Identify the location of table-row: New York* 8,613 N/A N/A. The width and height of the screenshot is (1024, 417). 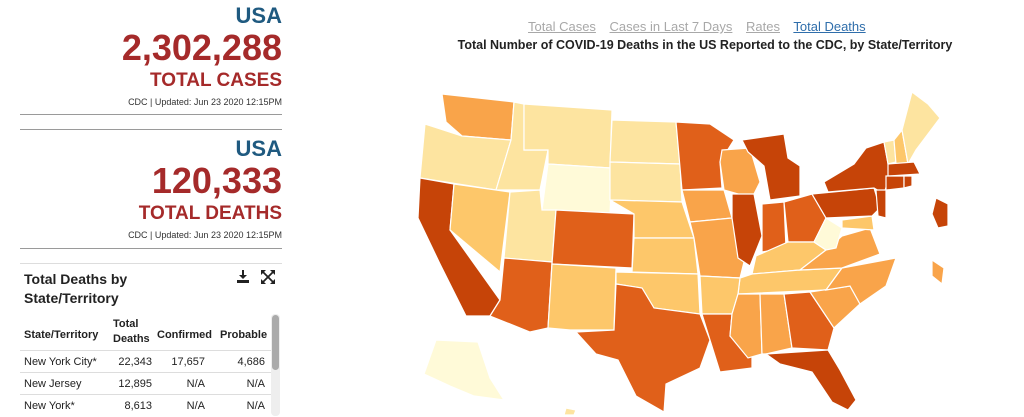
(146, 405).